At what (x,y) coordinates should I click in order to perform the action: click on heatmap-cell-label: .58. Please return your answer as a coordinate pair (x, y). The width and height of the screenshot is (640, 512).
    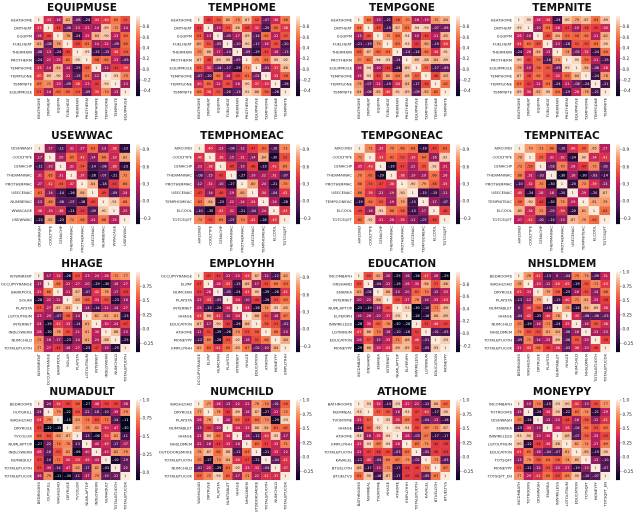
    Looking at the image, I should click on (537, 68).